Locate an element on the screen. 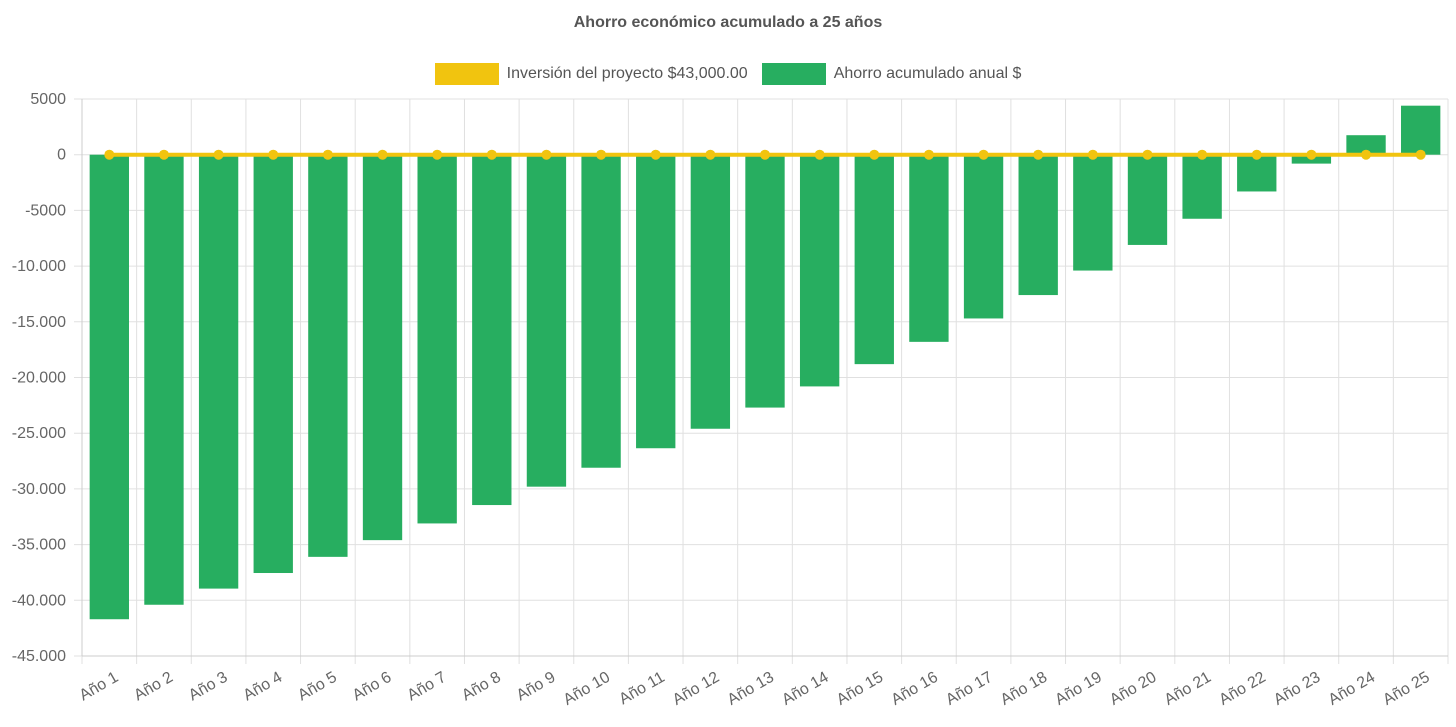 The width and height of the screenshot is (1456, 727). x-tick-label: Año 1 is located at coordinates (99, 687).